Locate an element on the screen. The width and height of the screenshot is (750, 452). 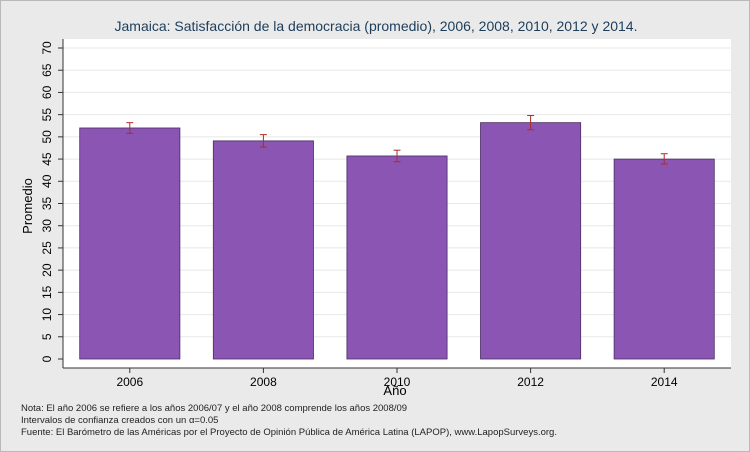
y-axis-label: Promedio is located at coordinates (27, 206).